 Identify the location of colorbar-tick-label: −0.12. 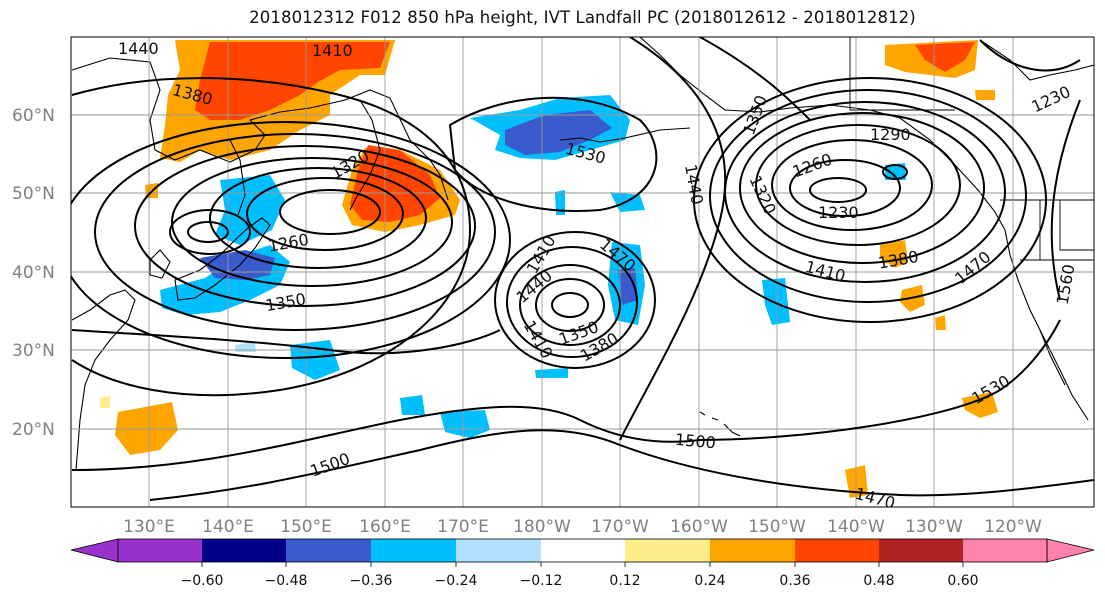
(541, 581).